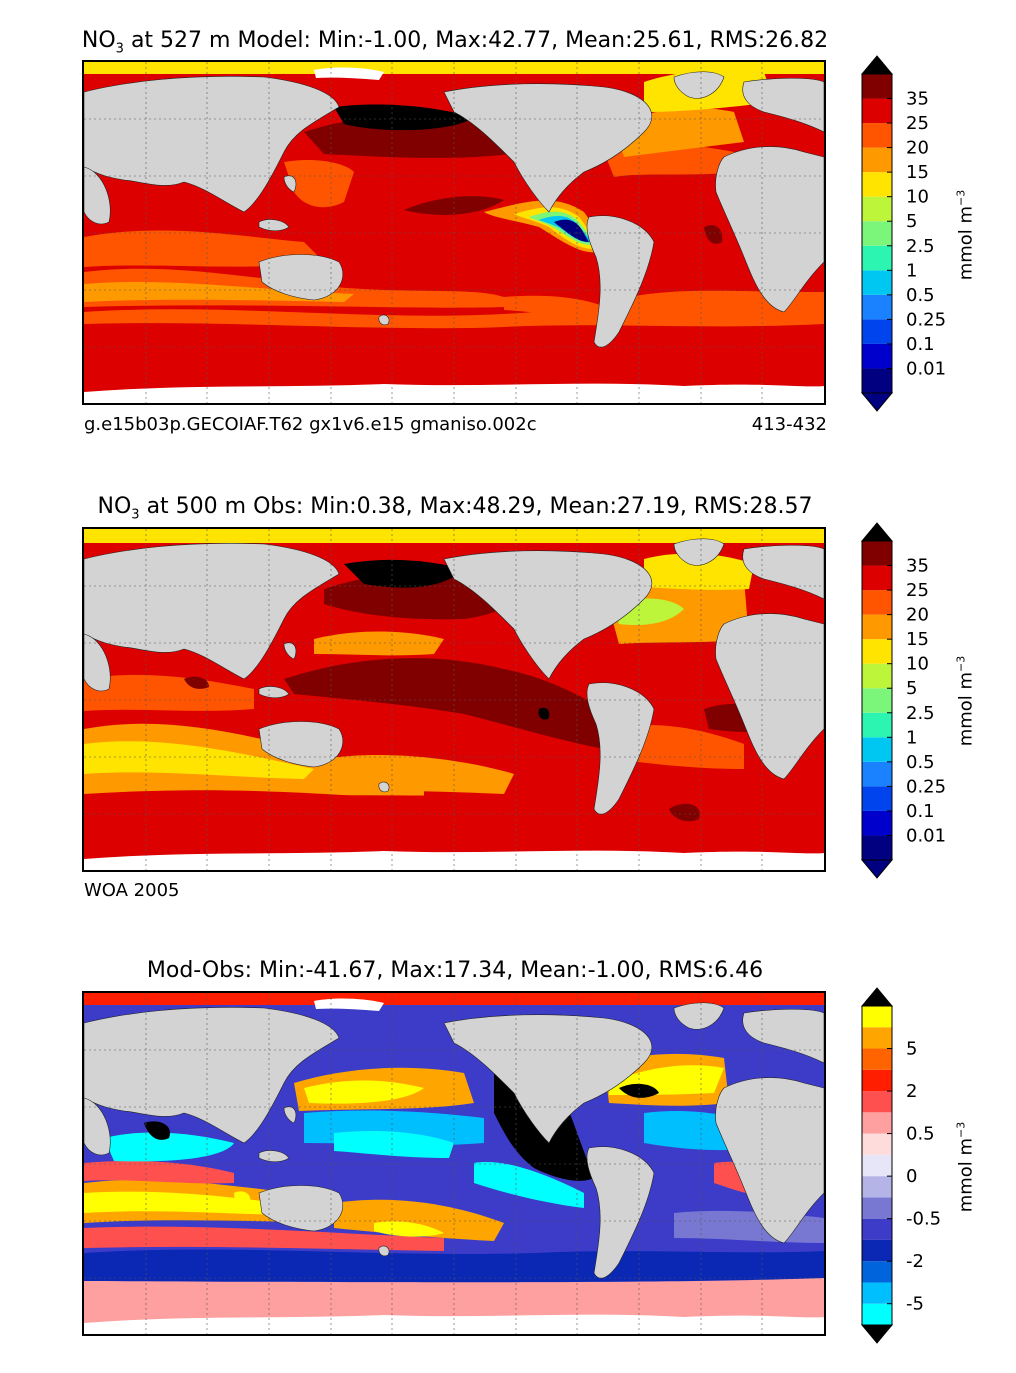  I want to click on model-unit-exponent: −3, so click(961, 197).